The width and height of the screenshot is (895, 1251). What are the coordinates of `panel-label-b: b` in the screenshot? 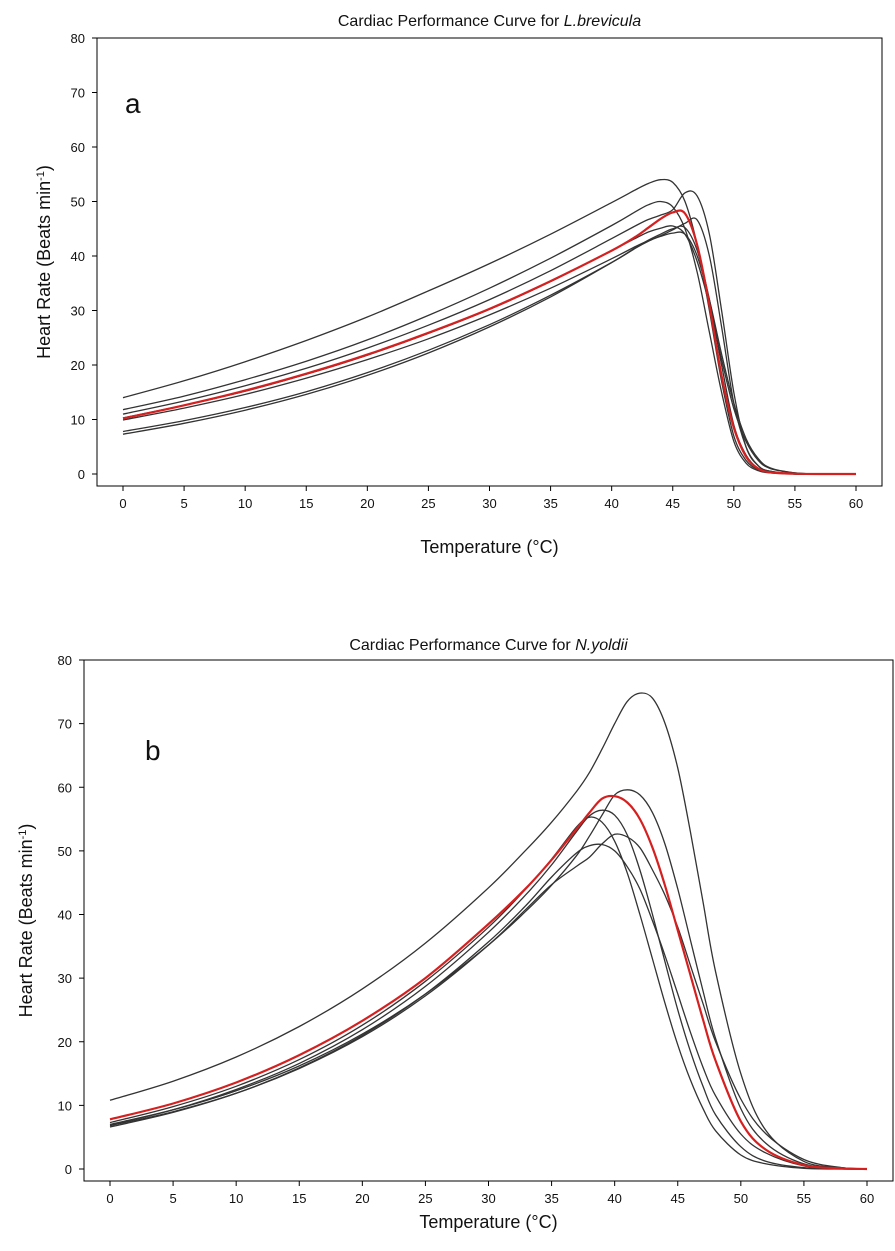 It's located at (153, 750).